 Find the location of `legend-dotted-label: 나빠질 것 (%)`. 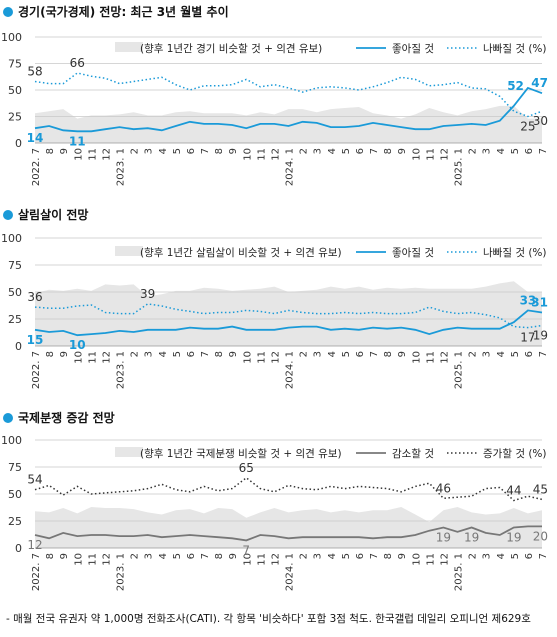

legend-dotted-label: 나빠질 것 (%) is located at coordinates (515, 253).